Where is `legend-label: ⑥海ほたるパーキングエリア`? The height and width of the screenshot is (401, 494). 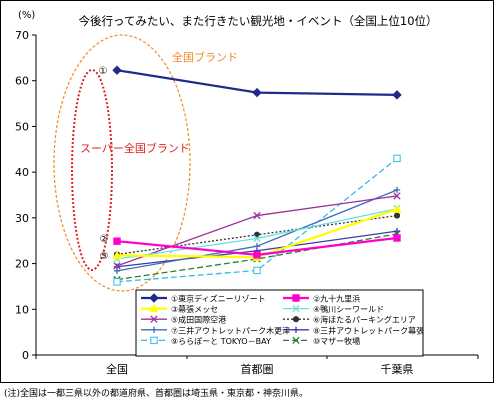
legend-label: ⑥海ほたるパーキングエリア is located at coordinates (364, 320).